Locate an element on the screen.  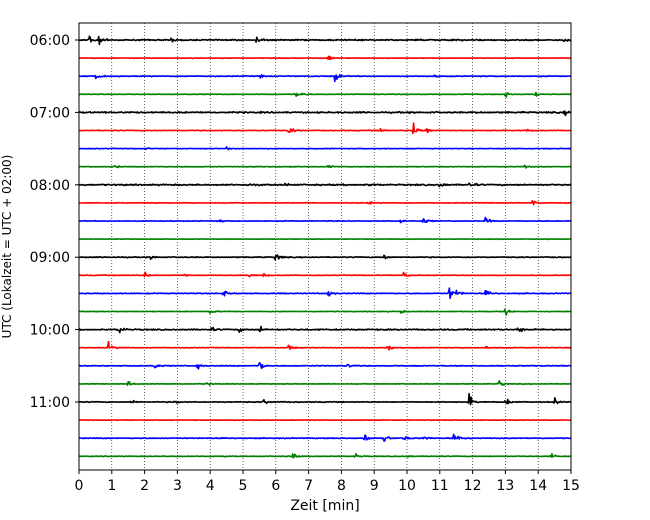
y-tick-label: 07:00 is located at coordinates (50, 113).